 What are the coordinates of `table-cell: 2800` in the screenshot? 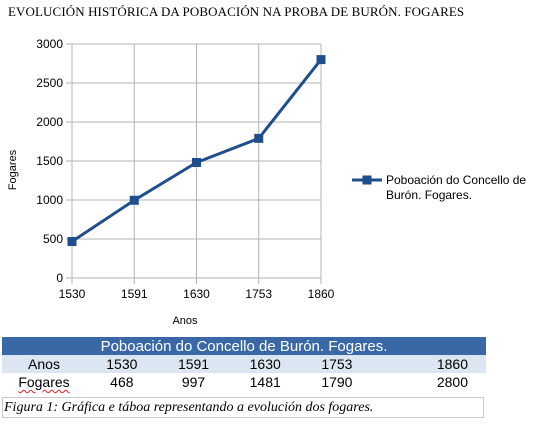 It's located at (429, 382).